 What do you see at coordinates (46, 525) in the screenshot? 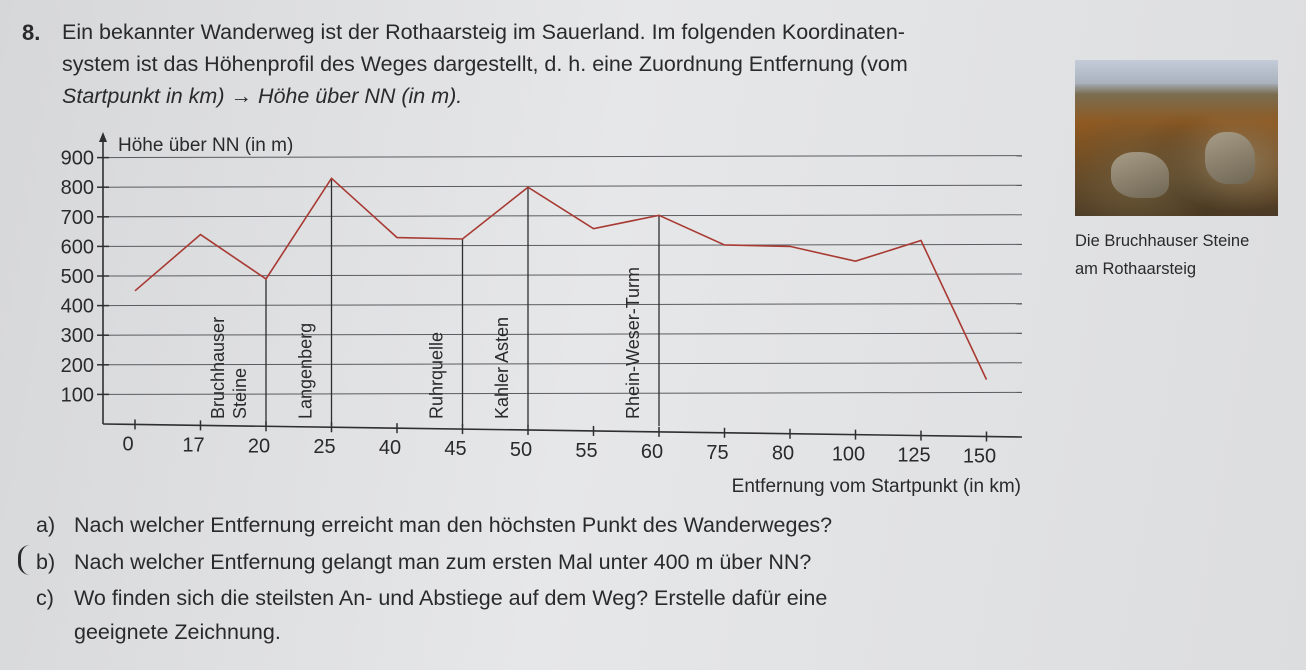
I see `question-label: a)` at bounding box center [46, 525].